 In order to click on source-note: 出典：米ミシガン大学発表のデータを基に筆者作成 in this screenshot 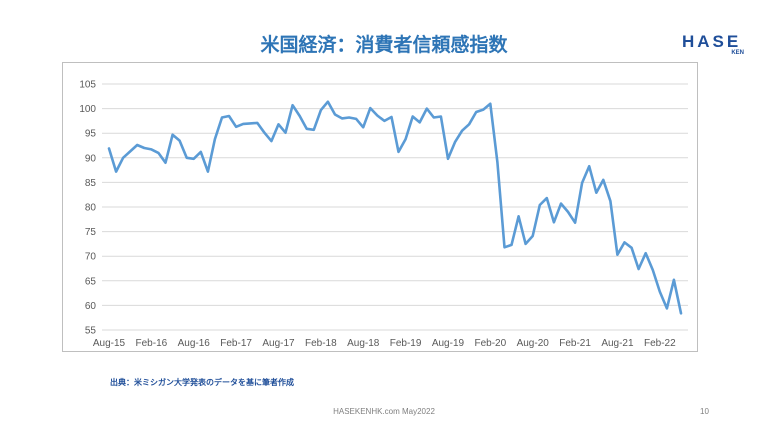, I will do `click(202, 382)`.